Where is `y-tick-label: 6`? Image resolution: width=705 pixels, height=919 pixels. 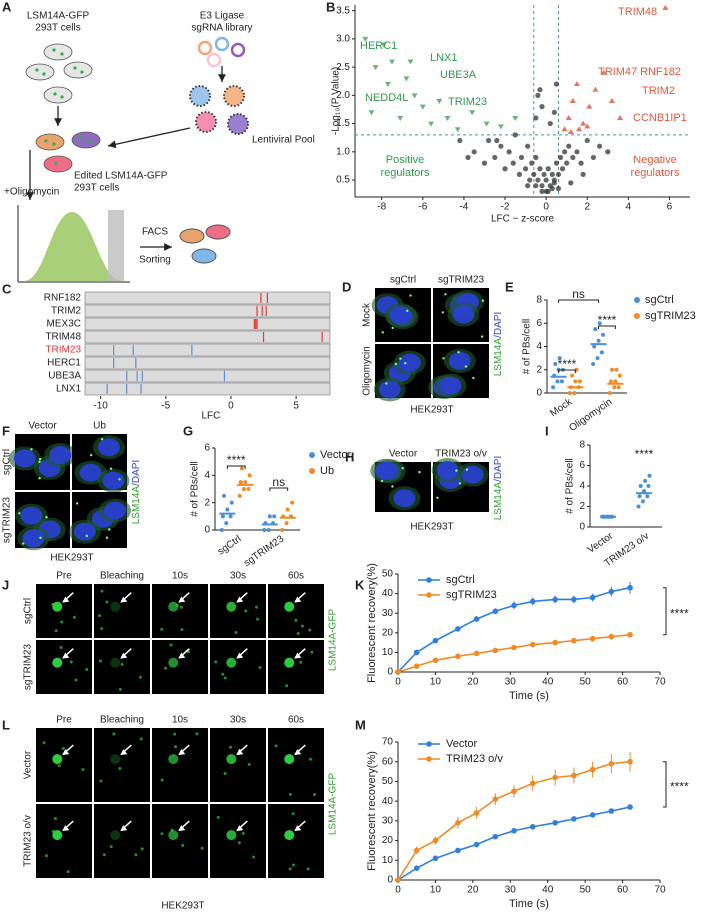
y-tick-label: 6 is located at coordinates (207, 448).